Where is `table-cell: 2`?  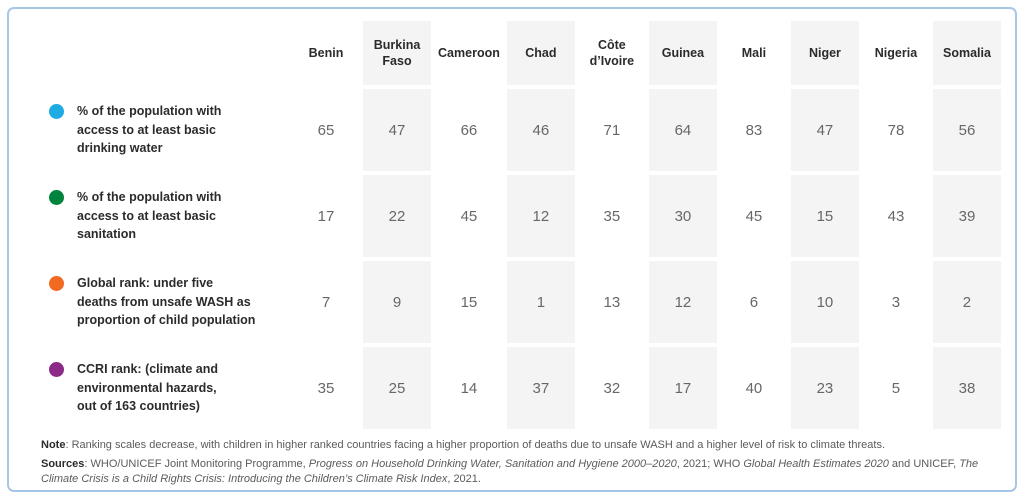
table-cell: 2 is located at coordinates (966, 302).